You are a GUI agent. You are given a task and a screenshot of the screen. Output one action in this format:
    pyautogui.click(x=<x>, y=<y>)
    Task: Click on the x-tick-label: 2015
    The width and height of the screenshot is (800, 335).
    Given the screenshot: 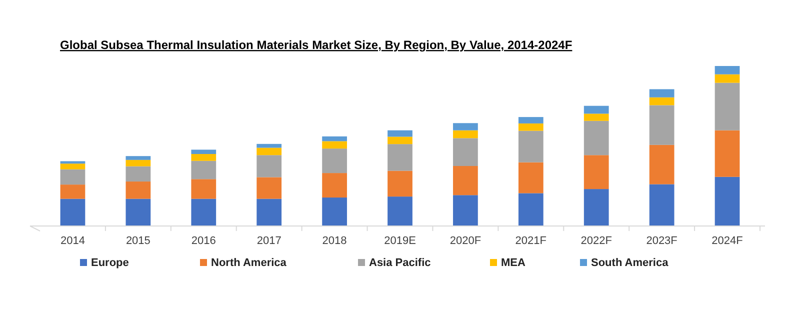 What is the action you would take?
    pyautogui.click(x=138, y=241)
    